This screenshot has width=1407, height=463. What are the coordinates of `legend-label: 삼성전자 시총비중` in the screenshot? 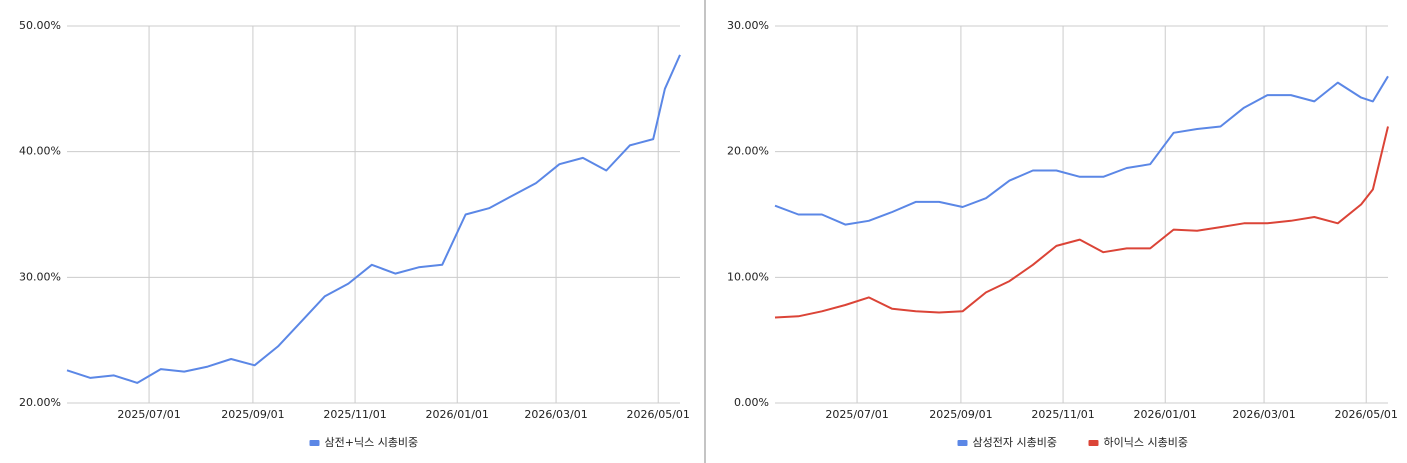 It's located at (1015, 442).